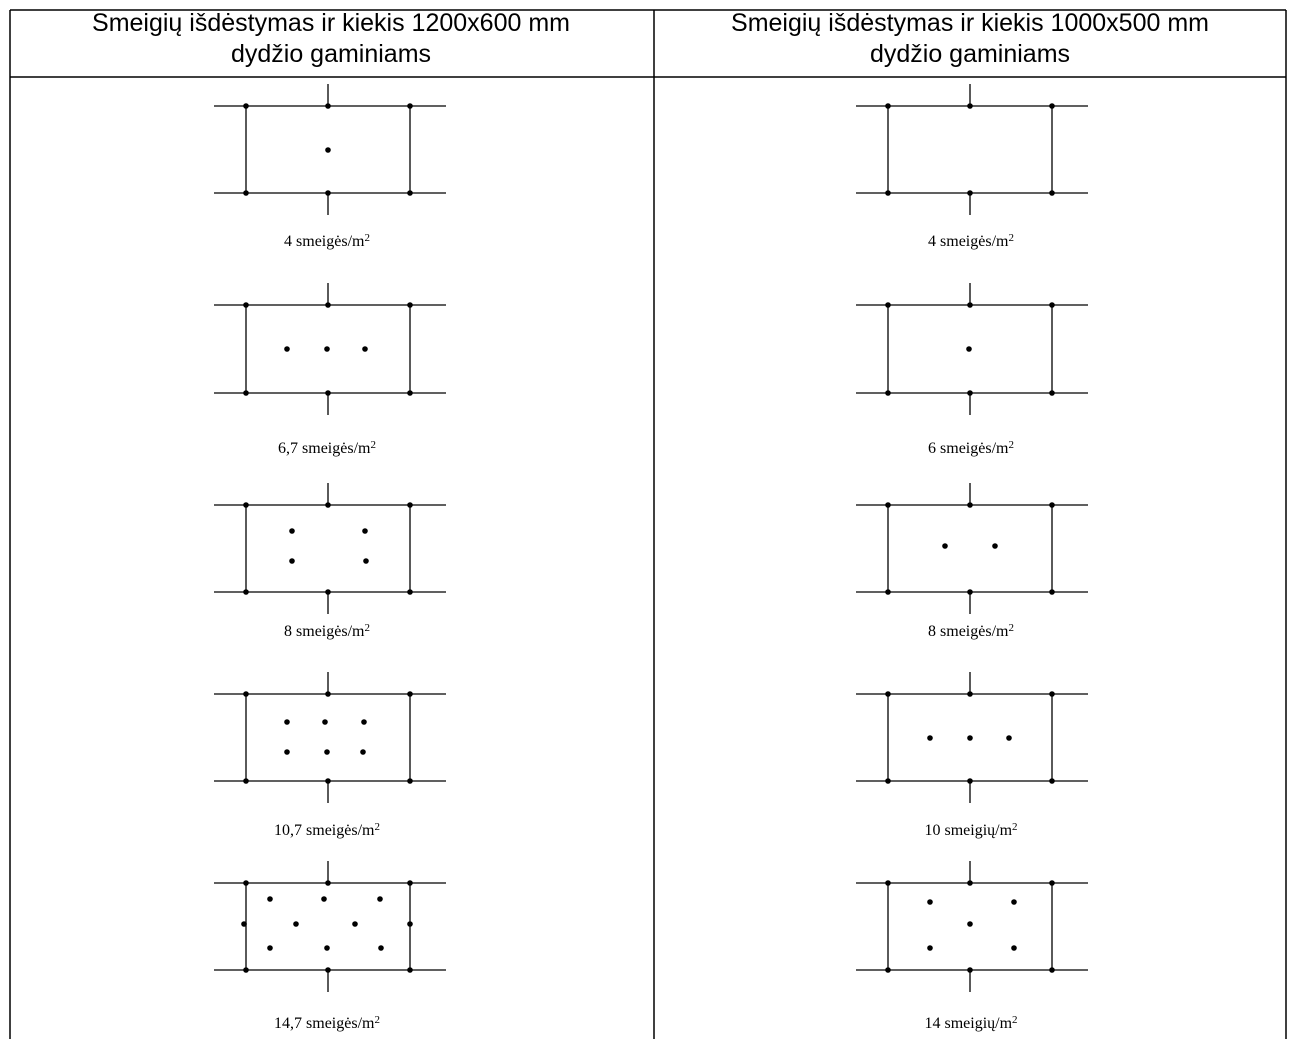  I want to click on caption-left-4: 10,7 smeigės/m2, so click(327, 830).